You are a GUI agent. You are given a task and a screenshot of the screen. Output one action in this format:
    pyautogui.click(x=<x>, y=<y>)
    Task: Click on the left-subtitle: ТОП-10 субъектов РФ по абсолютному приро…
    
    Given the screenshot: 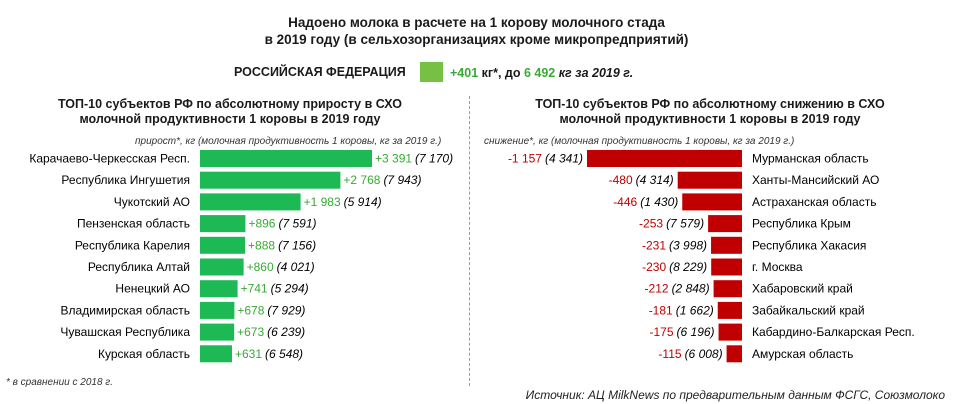 What is the action you would take?
    pyautogui.click(x=230, y=112)
    